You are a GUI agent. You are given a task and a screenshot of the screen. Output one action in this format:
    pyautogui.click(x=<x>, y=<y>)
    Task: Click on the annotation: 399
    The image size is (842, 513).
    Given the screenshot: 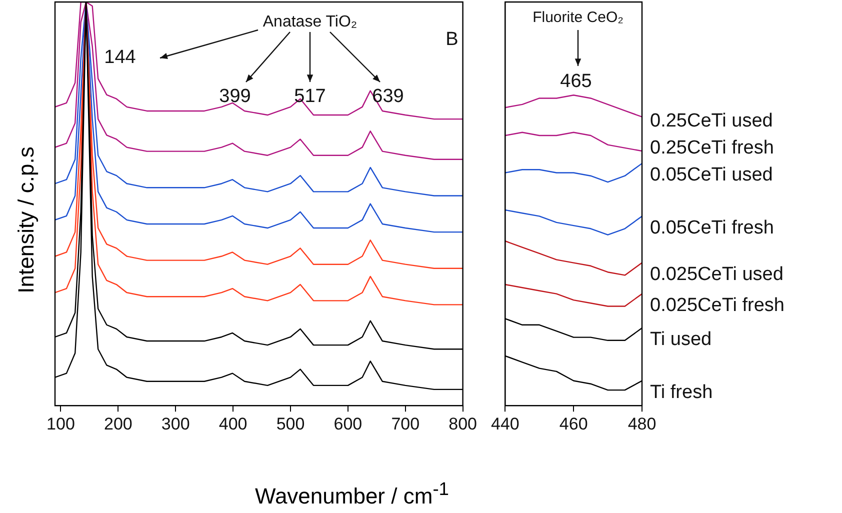 What is the action you would take?
    pyautogui.click(x=235, y=97)
    